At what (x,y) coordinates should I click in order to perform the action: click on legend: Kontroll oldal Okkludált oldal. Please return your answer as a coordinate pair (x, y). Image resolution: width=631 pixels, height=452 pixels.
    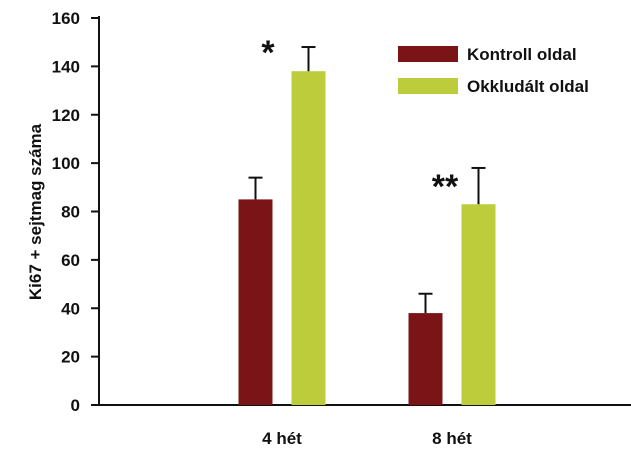
    Looking at the image, I should click on (493, 70).